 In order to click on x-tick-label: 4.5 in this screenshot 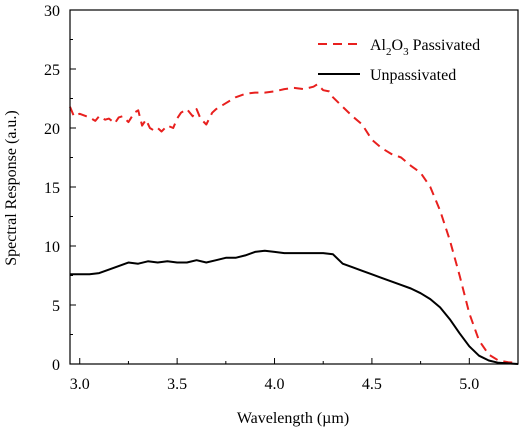, I will do `click(372, 384)`.